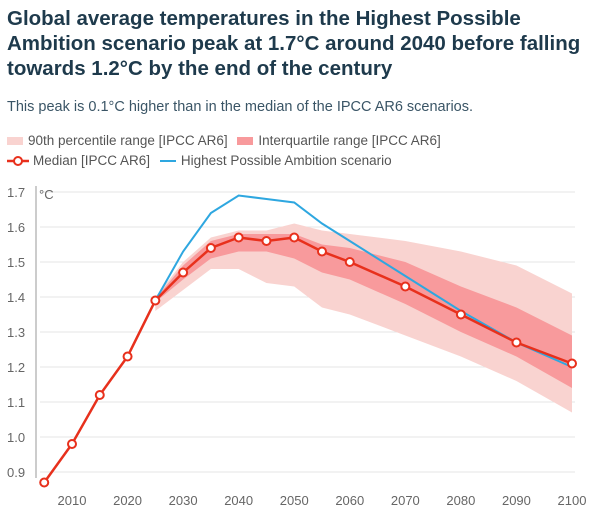 Image resolution: width=600 pixels, height=516 pixels. I want to click on legend-label: 90th percentile range [IPCC AR6], so click(128, 140).